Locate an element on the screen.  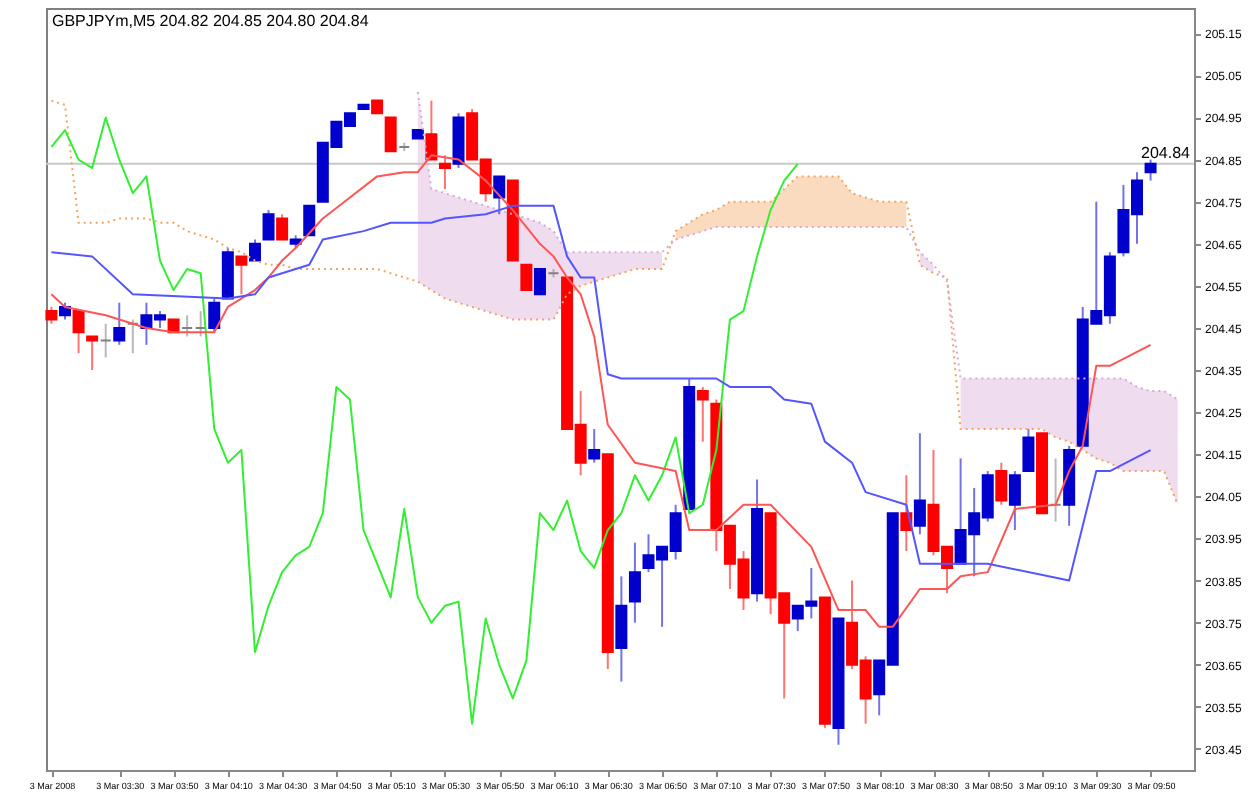
ref-line-label: 204.84 is located at coordinates (1166, 152).